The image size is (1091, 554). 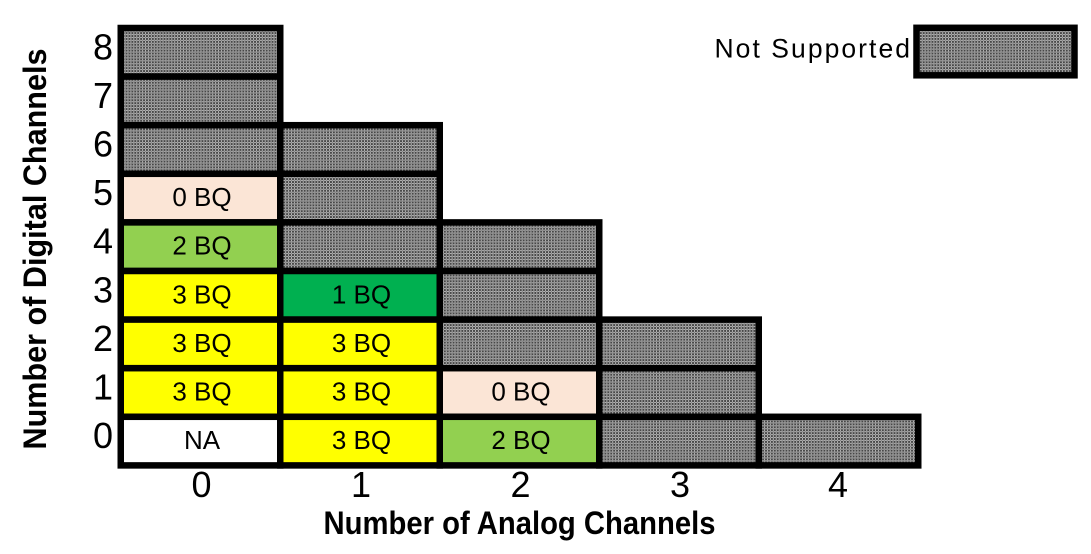 I want to click on svg-text: 5, so click(x=103, y=192).